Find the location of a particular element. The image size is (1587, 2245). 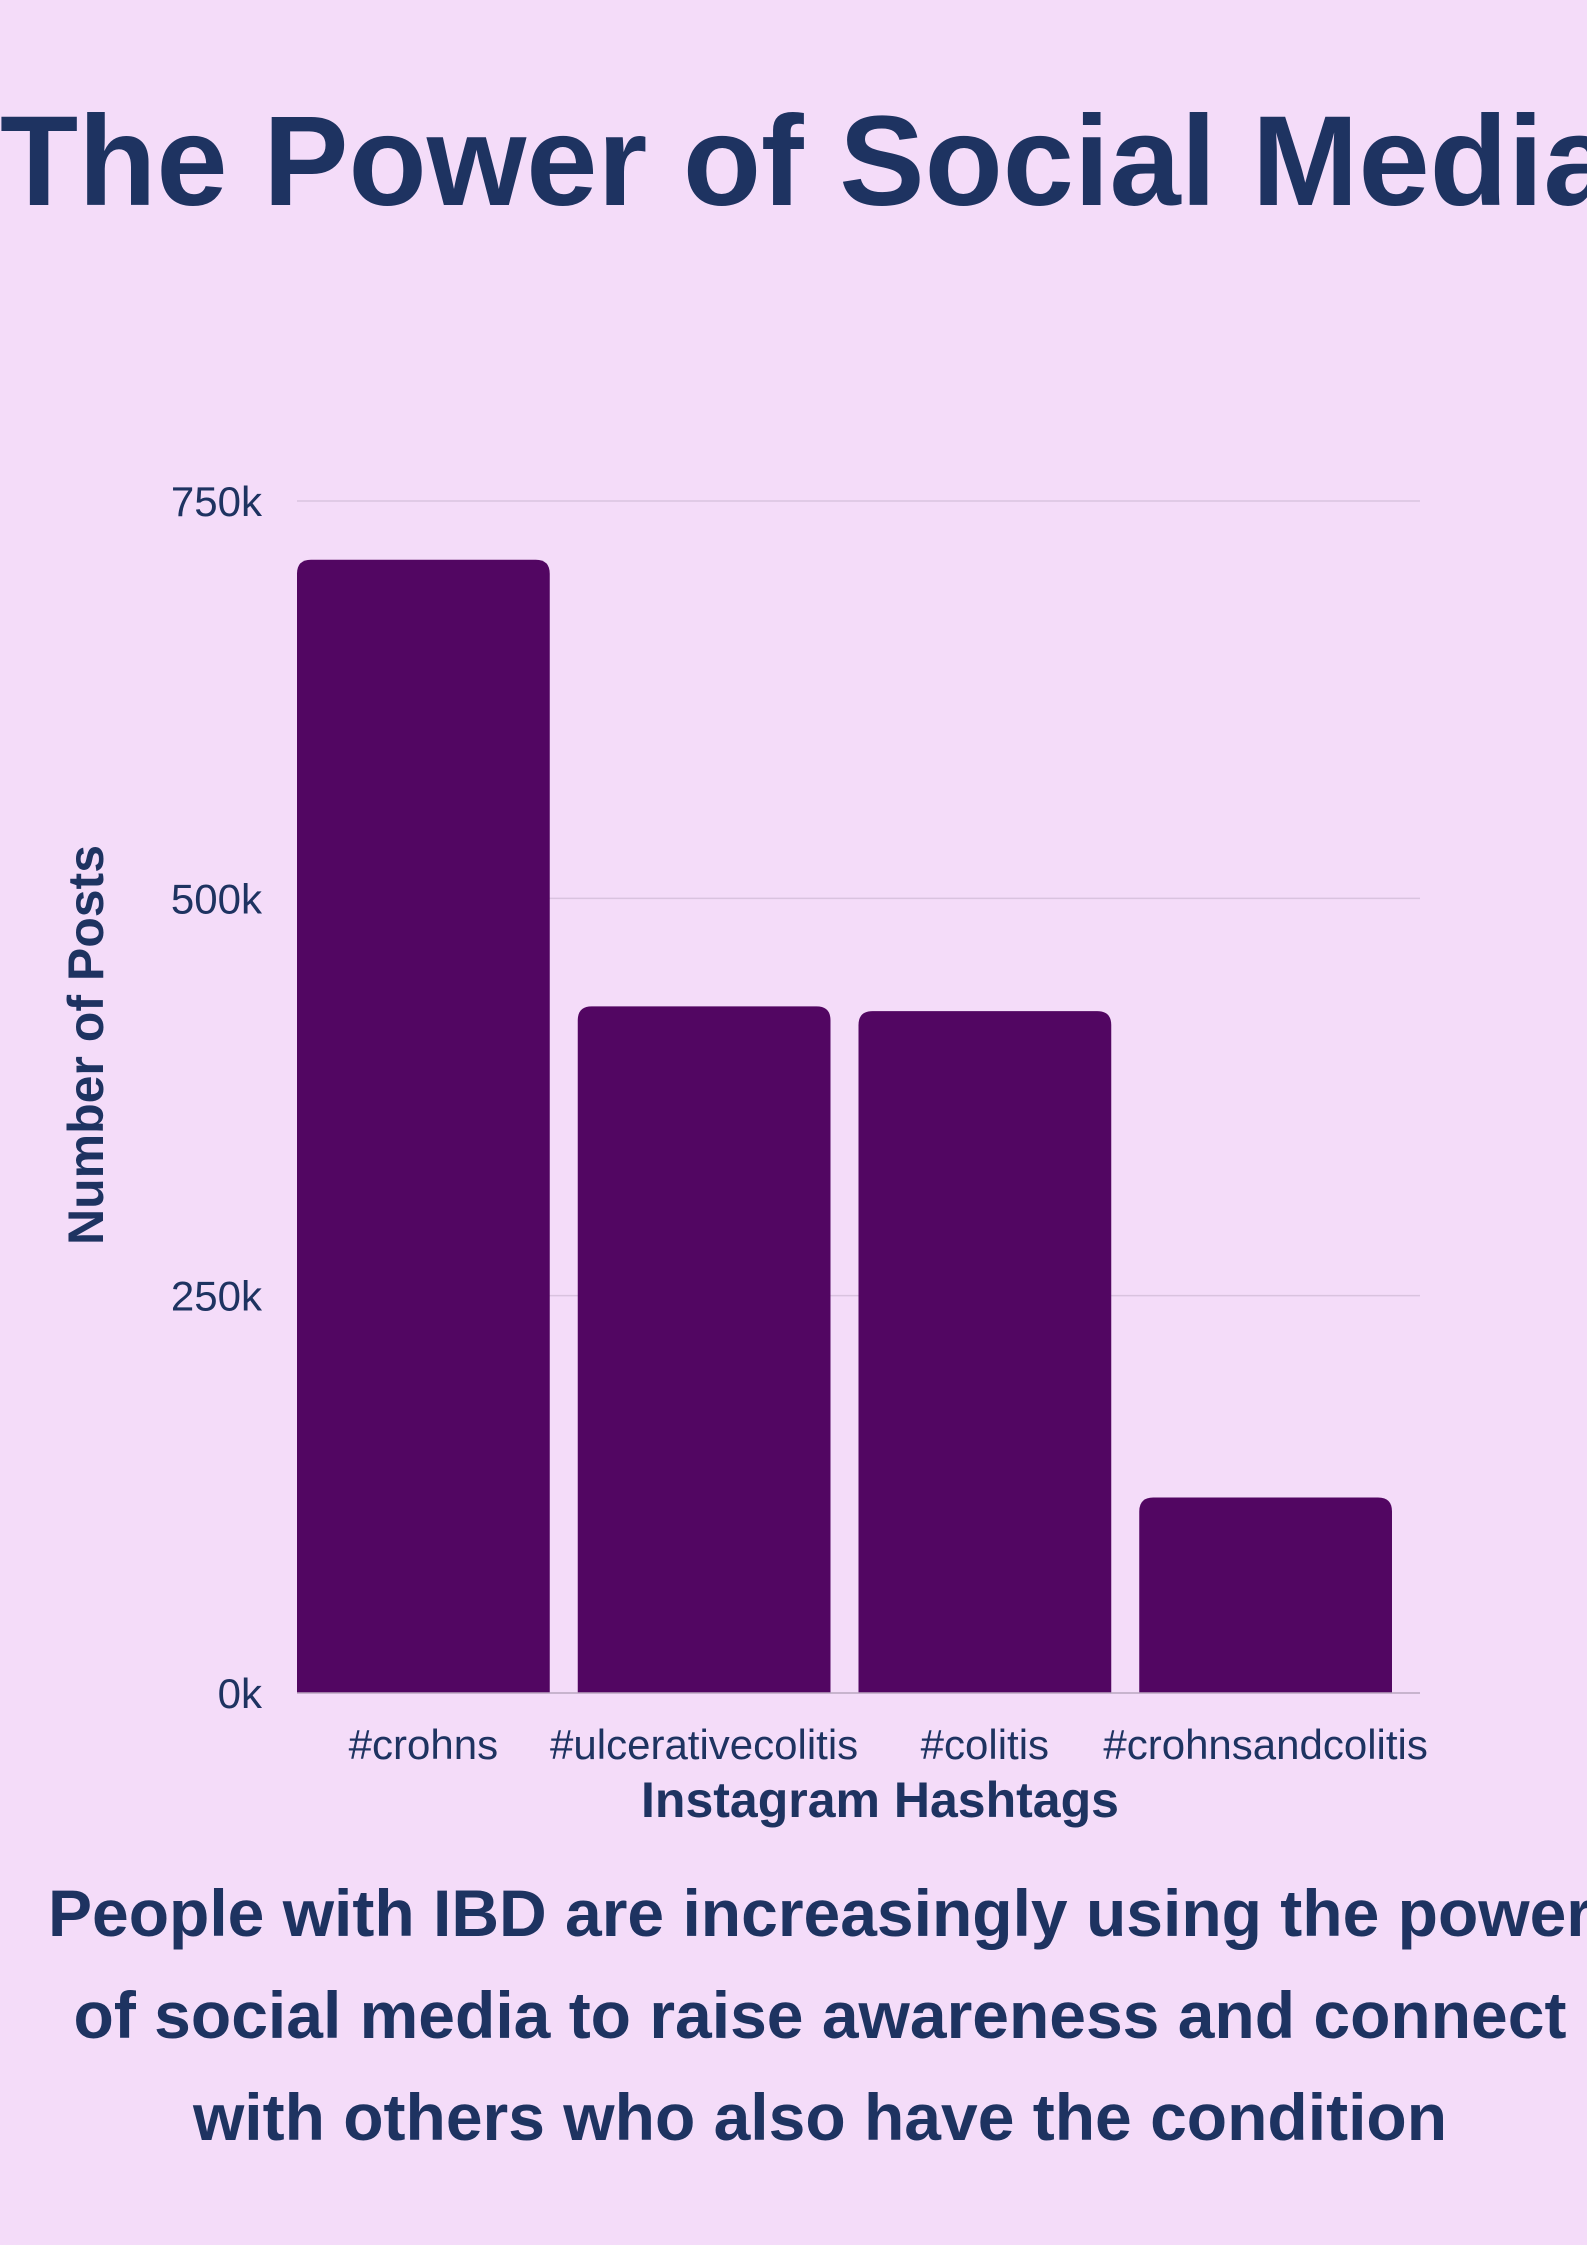

y-tick-label: 0k is located at coordinates (240, 1693).